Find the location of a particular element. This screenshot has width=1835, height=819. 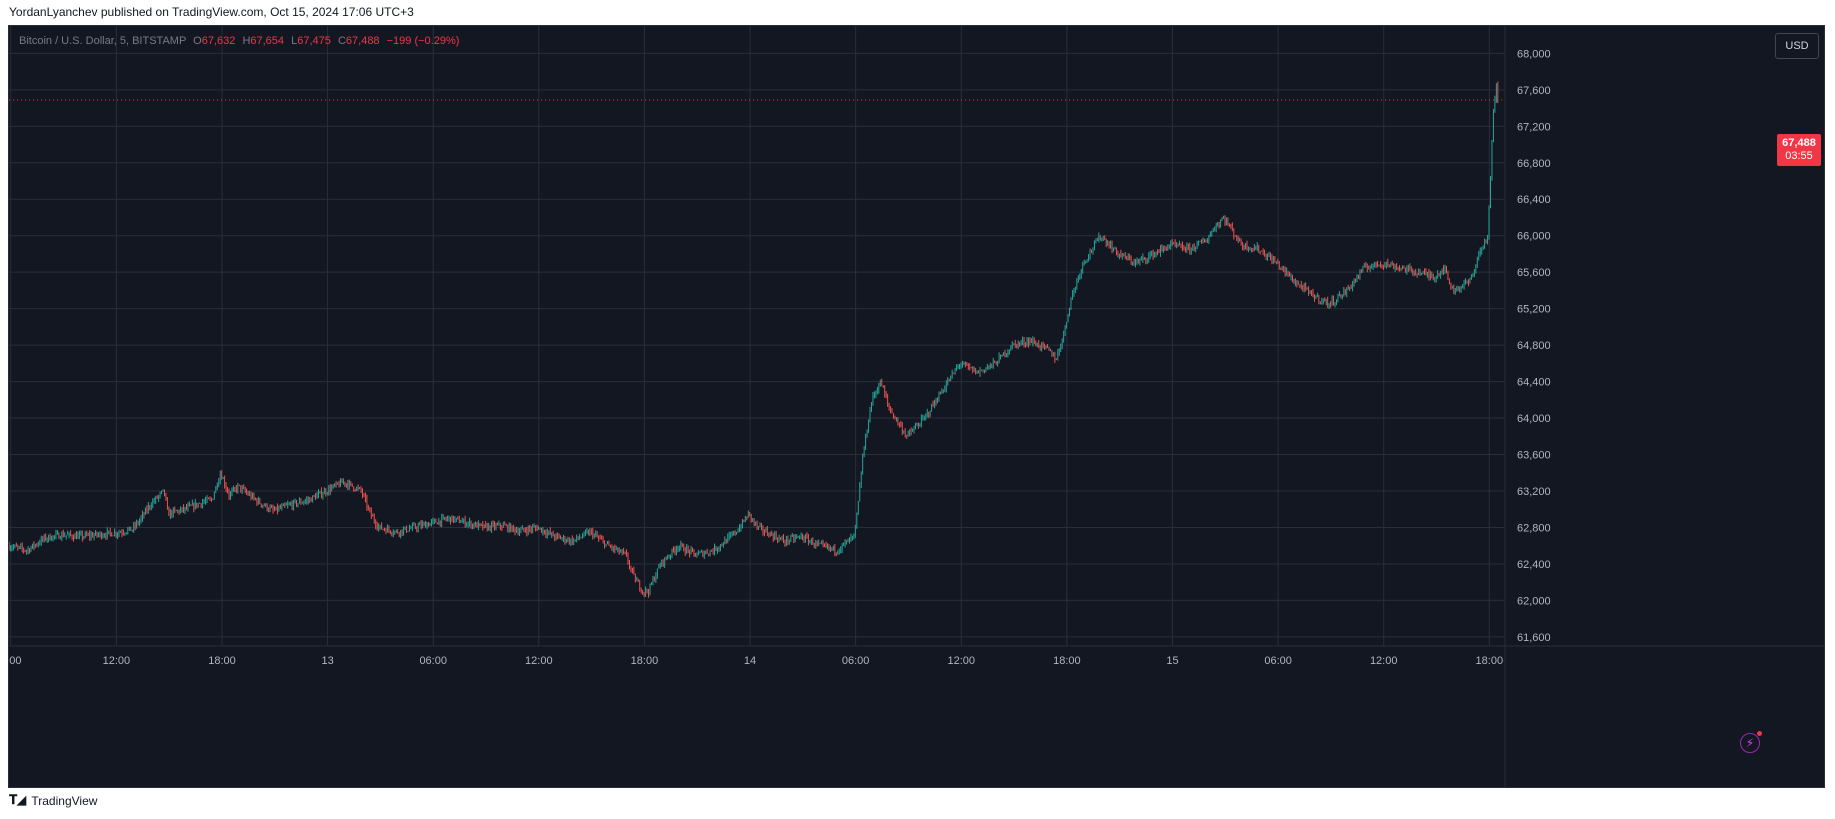

legend-change: −199 (−0.29%) is located at coordinates (423, 41).